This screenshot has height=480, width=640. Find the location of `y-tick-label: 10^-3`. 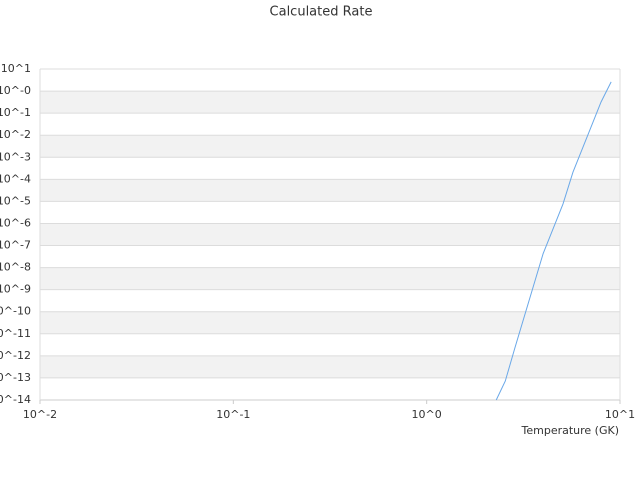

y-tick-label: 10^-3 is located at coordinates (15, 156).